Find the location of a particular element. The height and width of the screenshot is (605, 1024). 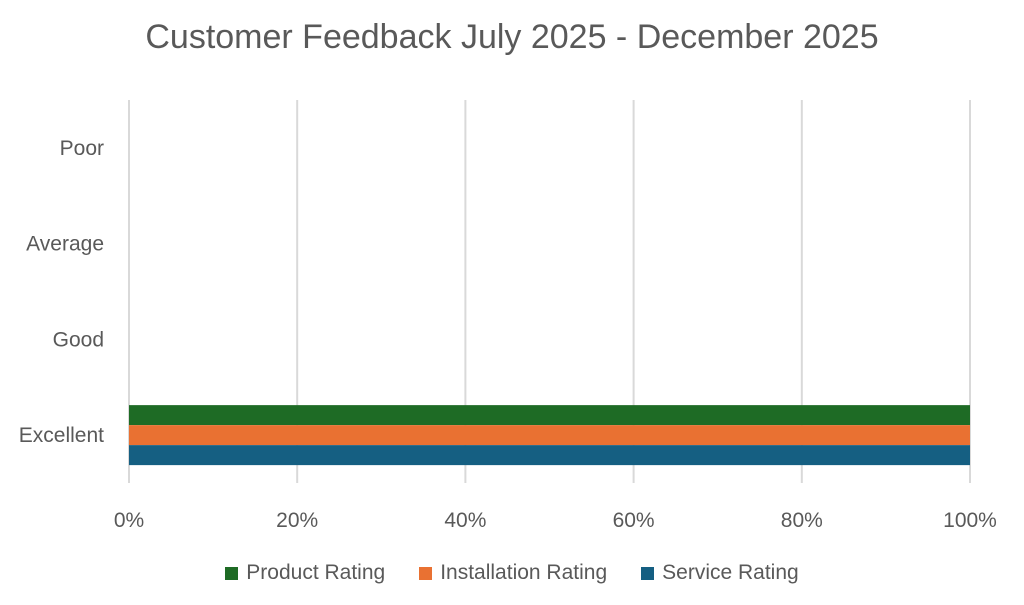

x-tick-label: 0% is located at coordinates (129, 520).